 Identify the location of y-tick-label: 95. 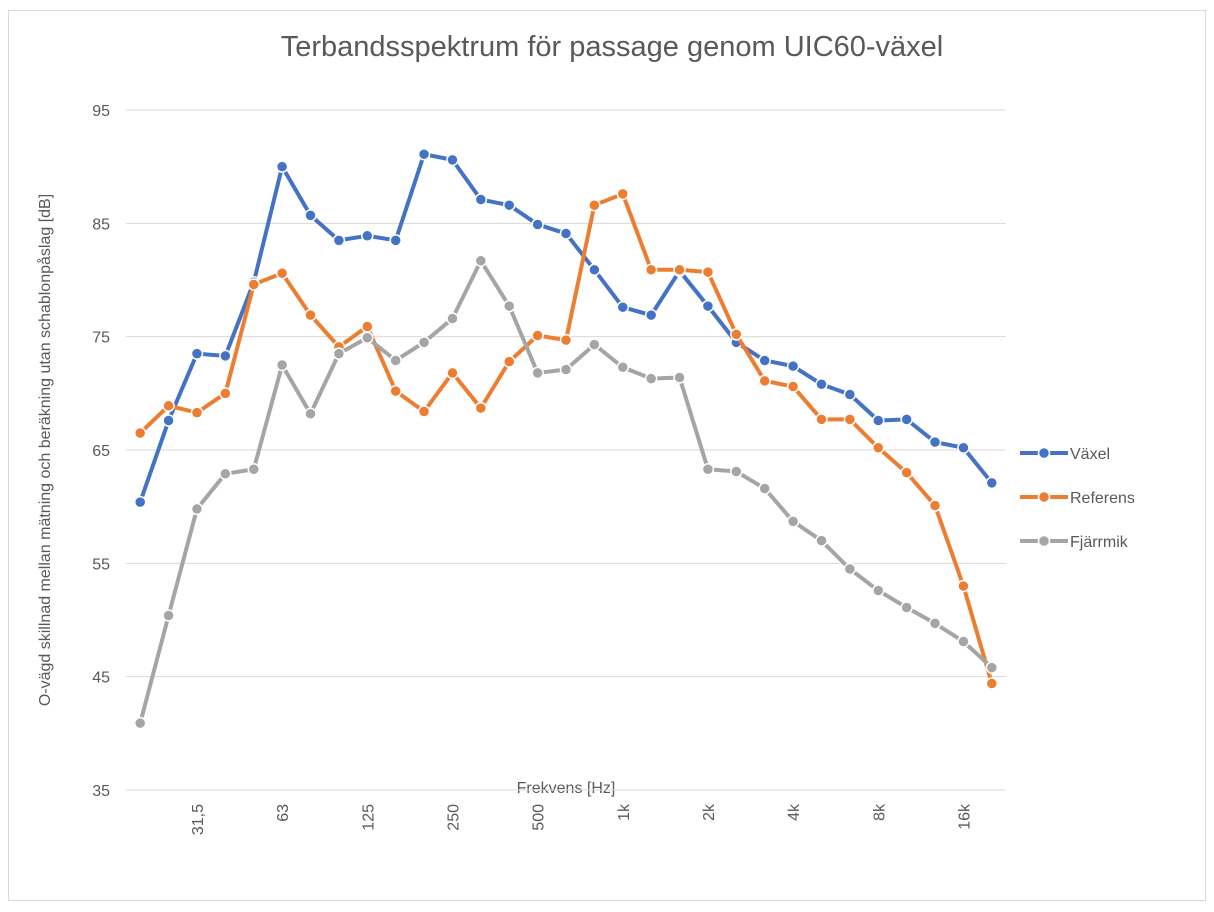
(101, 111).